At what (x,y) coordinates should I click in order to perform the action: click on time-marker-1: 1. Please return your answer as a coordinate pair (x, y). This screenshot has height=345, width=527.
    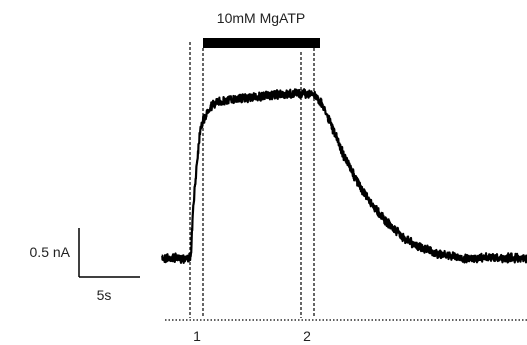
    Looking at the image, I should click on (197, 336).